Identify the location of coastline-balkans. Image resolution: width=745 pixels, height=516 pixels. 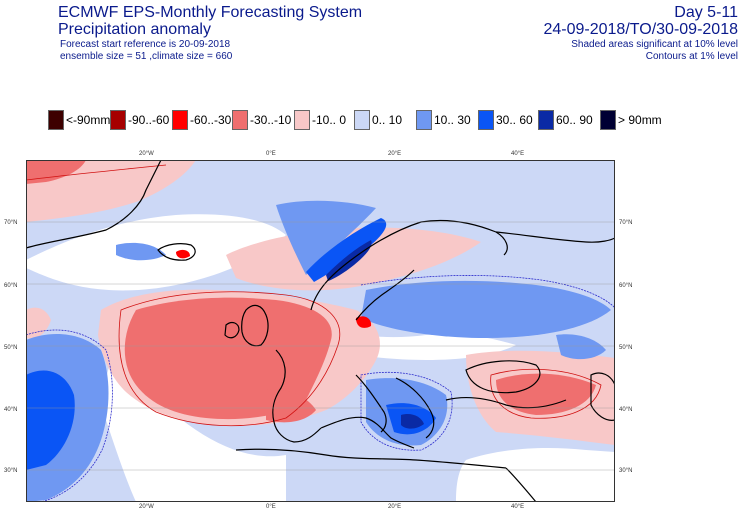
(415, 408).